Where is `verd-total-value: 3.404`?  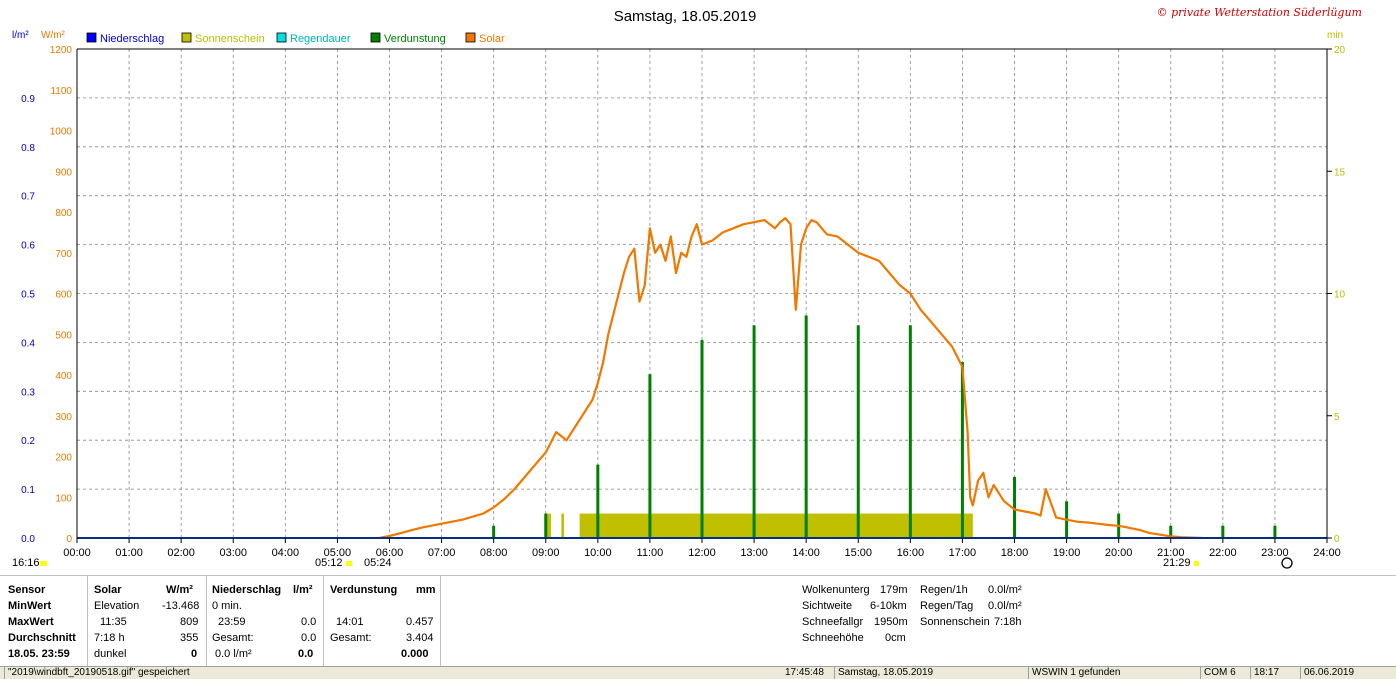 verd-total-value: 3.404 is located at coordinates (420, 638).